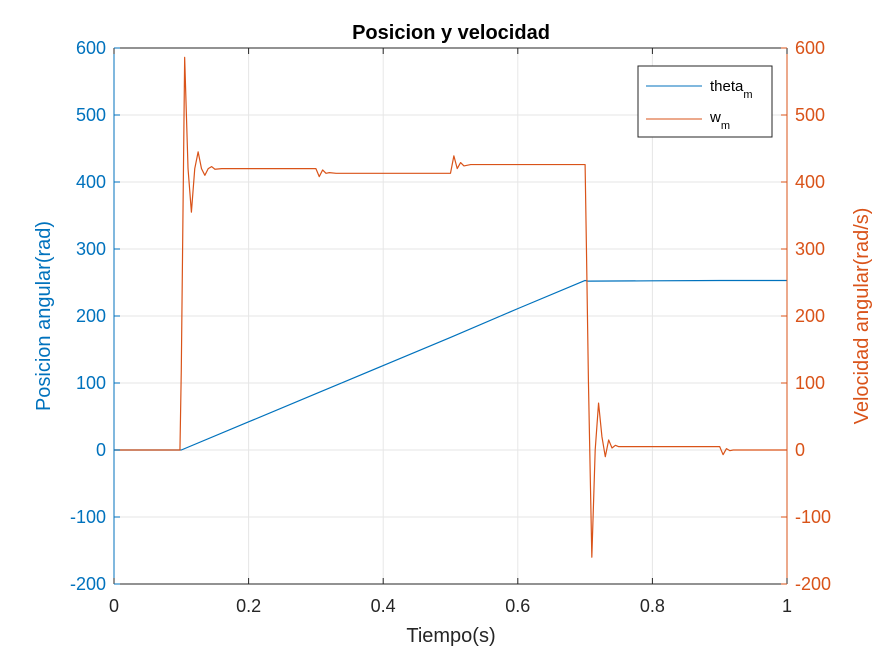 This screenshot has height=661, width=875. I want to click on right-y-tick-label: -200, so click(813, 584).